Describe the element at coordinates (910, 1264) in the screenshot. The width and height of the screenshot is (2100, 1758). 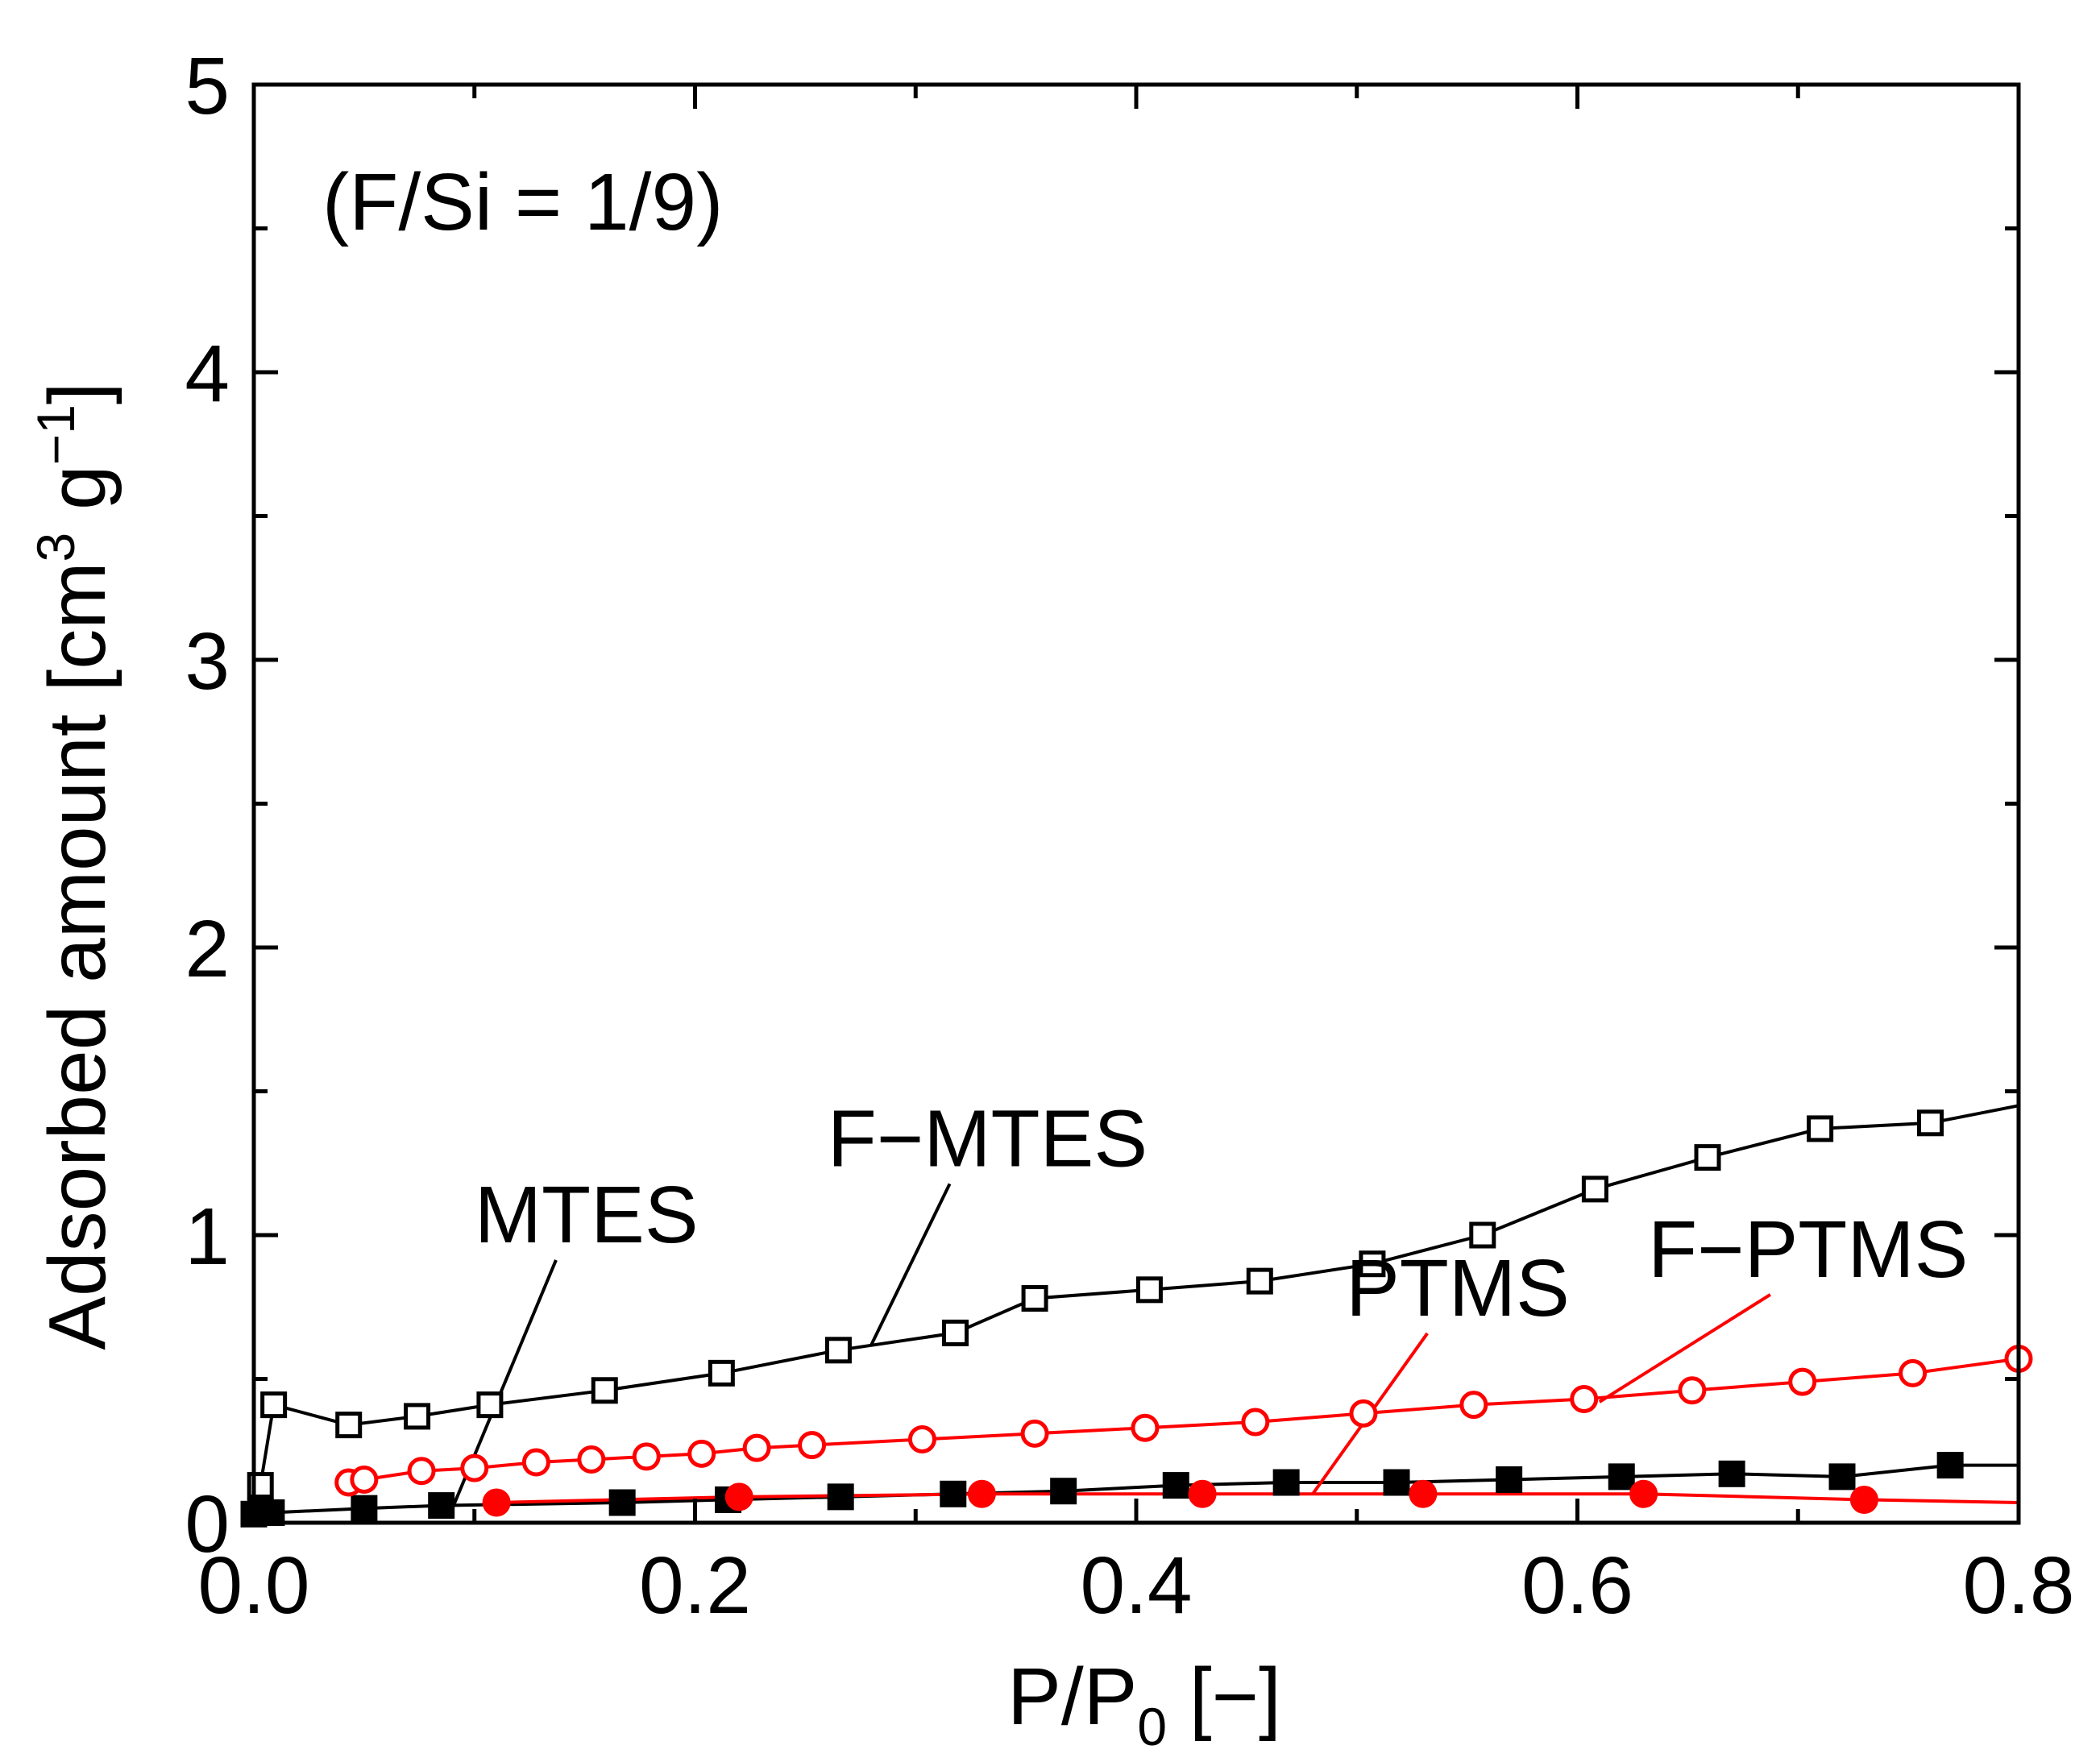
I see `leader-line-f-mtes` at that location.